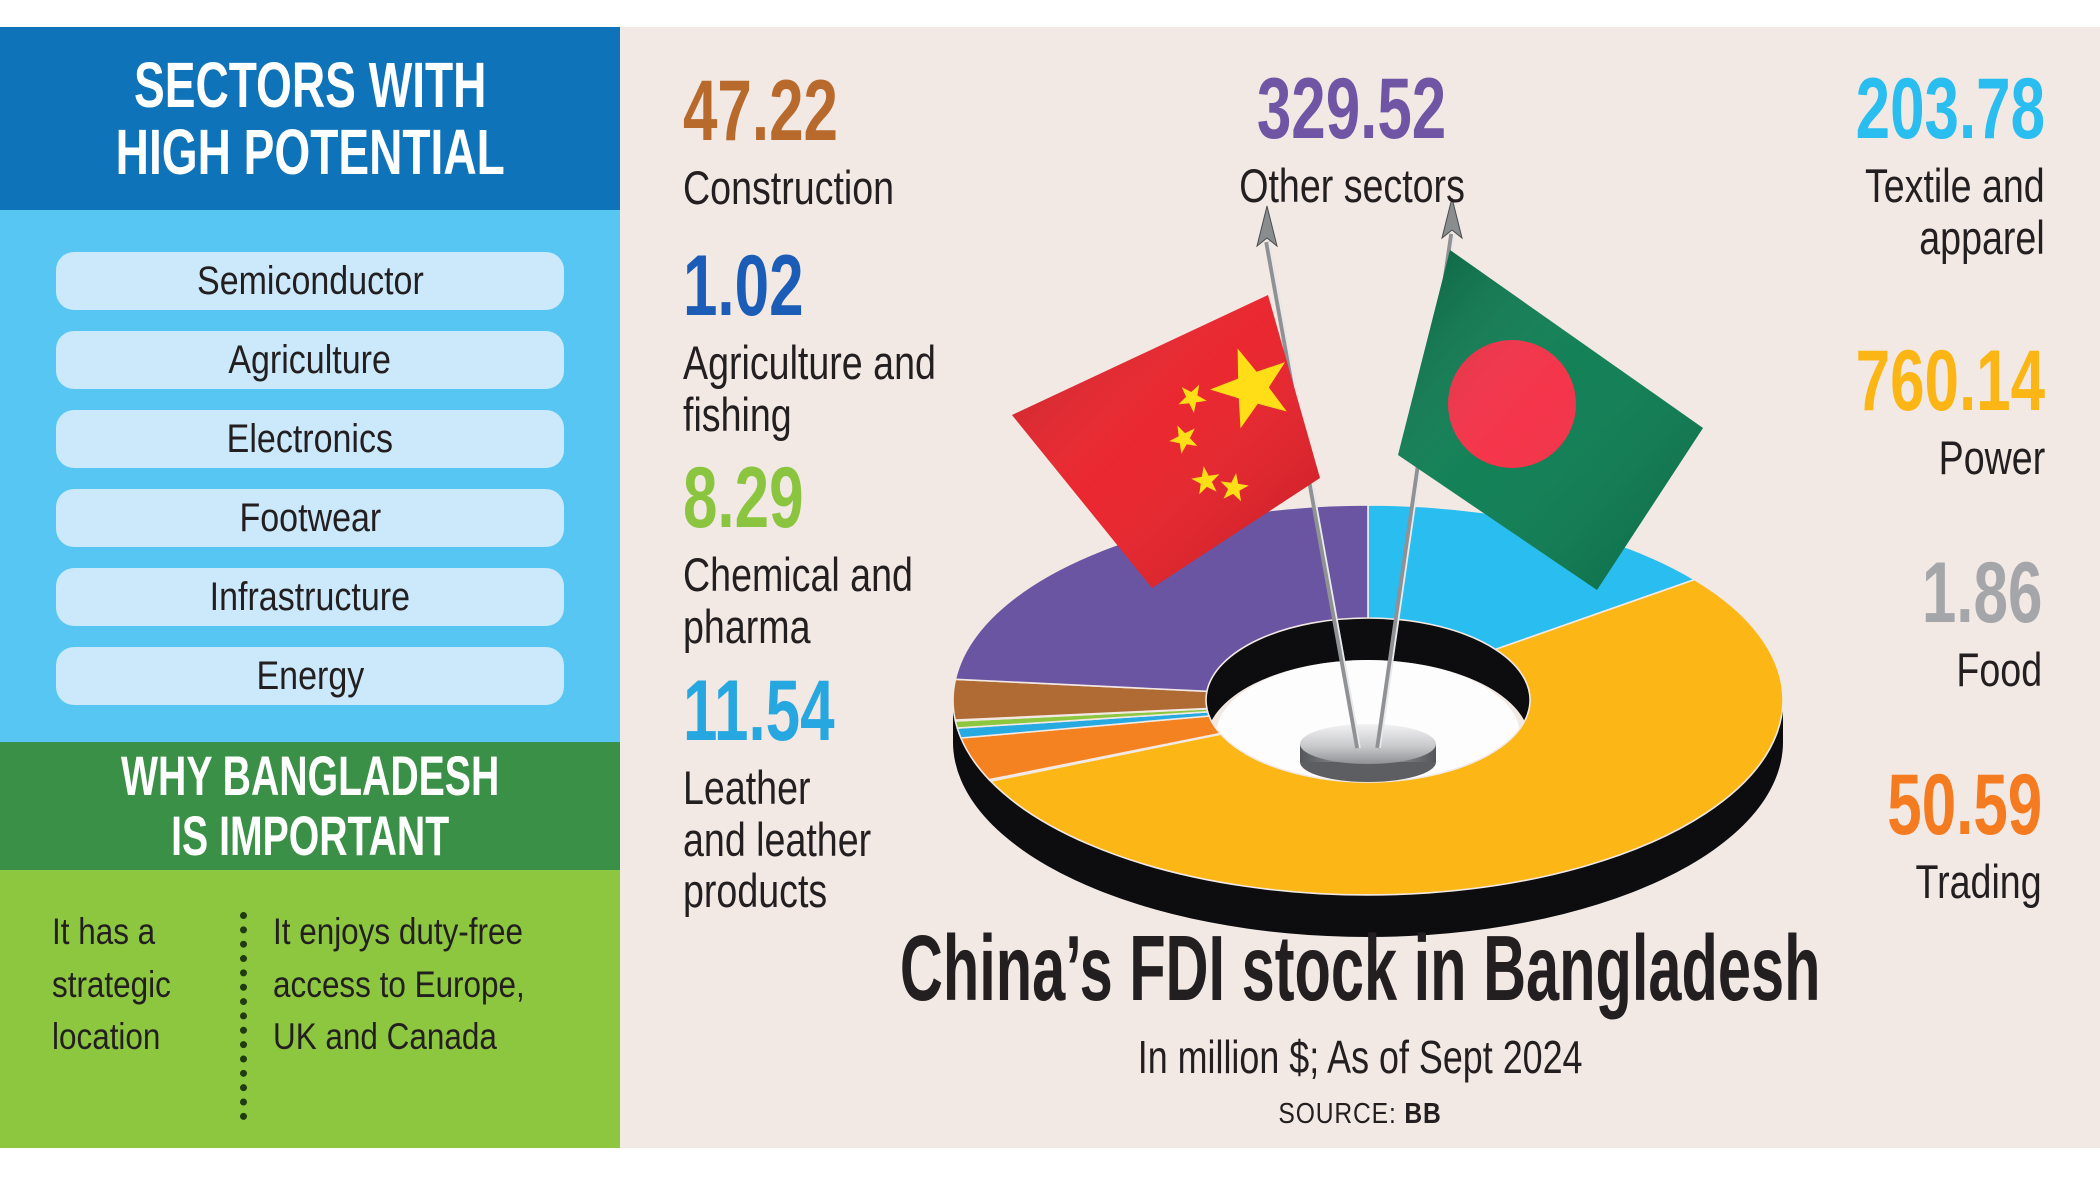  I want to click on callout-agriculture-fishing: 1.02 Agriculture and fishing, so click(841, 341).